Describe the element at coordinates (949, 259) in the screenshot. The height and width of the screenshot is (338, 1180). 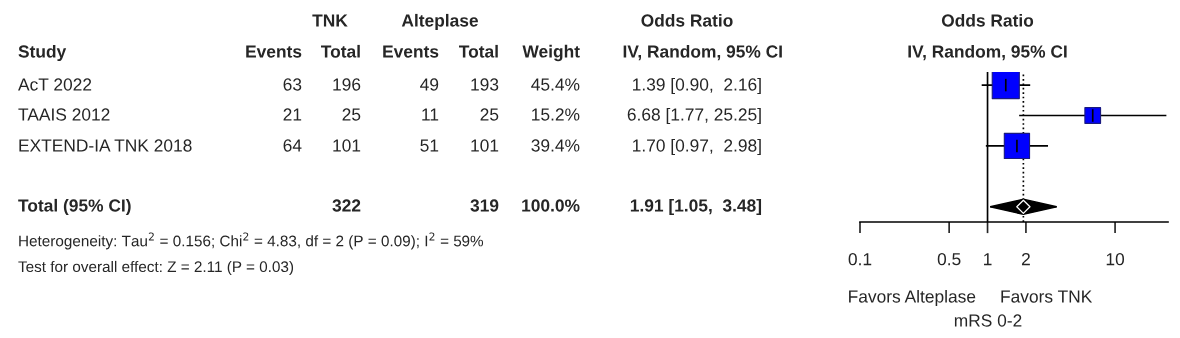
I see `x-tick-label: 0.5` at that location.